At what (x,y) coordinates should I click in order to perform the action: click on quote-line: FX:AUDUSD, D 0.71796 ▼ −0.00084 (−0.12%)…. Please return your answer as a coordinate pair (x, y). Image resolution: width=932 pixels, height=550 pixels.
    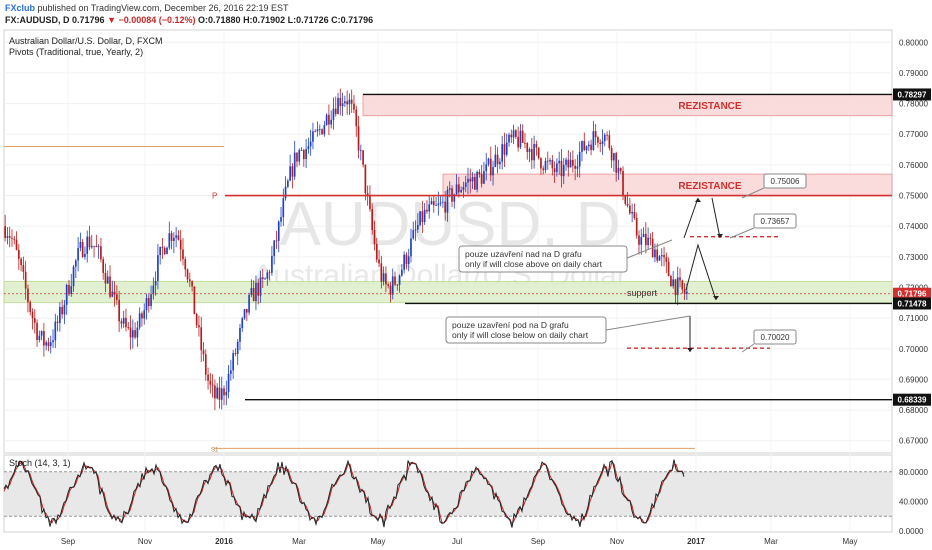
    Looking at the image, I should click on (189, 20).